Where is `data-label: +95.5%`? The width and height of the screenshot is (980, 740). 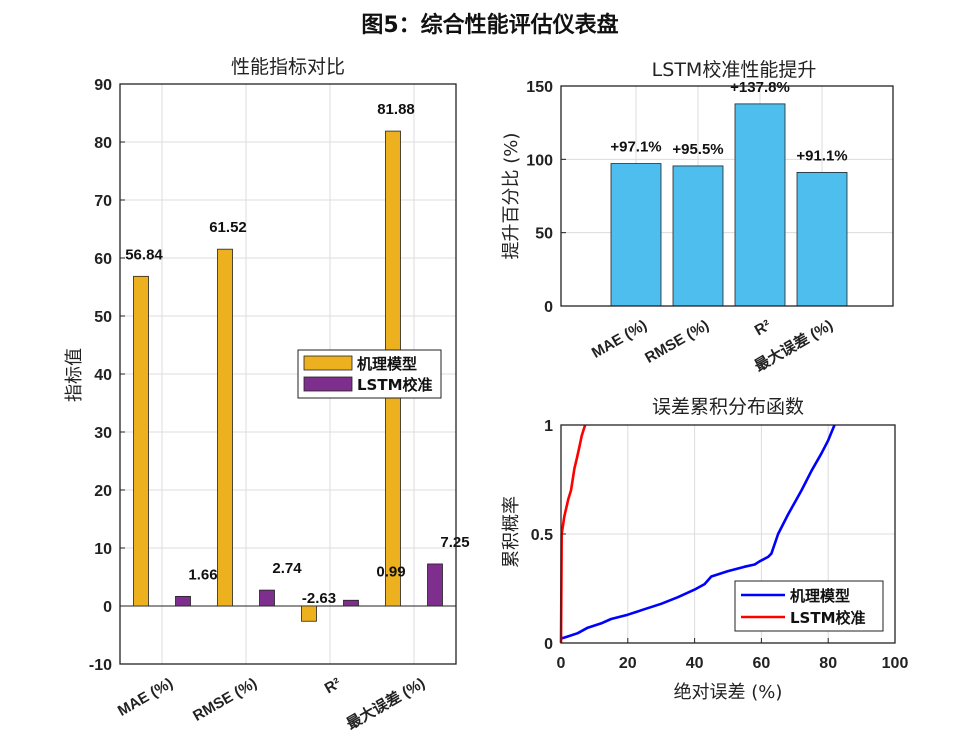 data-label: +95.5% is located at coordinates (697, 149).